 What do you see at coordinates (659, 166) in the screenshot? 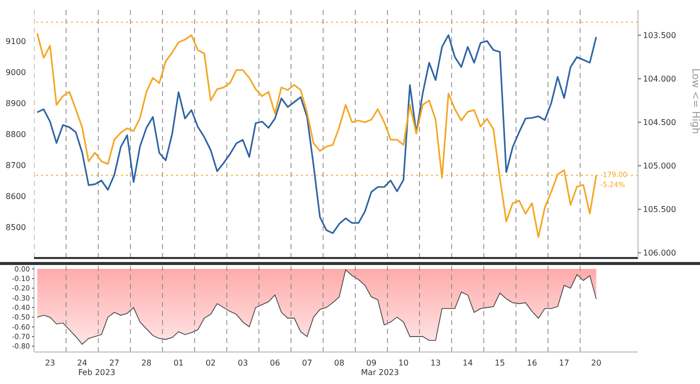
I see `y2-tick-label: 105.000` at bounding box center [659, 166].